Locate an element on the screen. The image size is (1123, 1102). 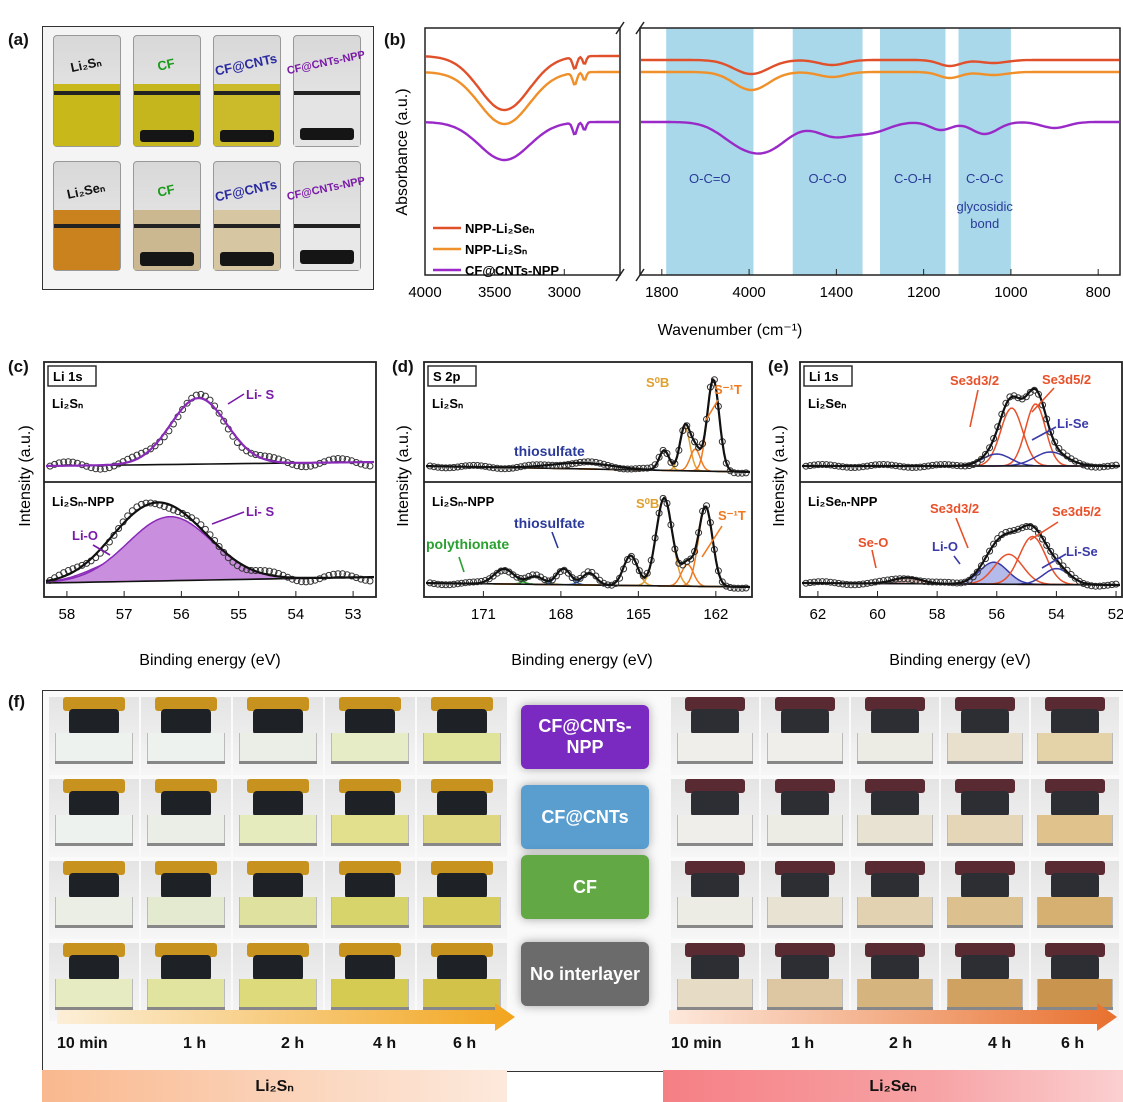
xps-top-envelope is located at coordinates (961, 427).